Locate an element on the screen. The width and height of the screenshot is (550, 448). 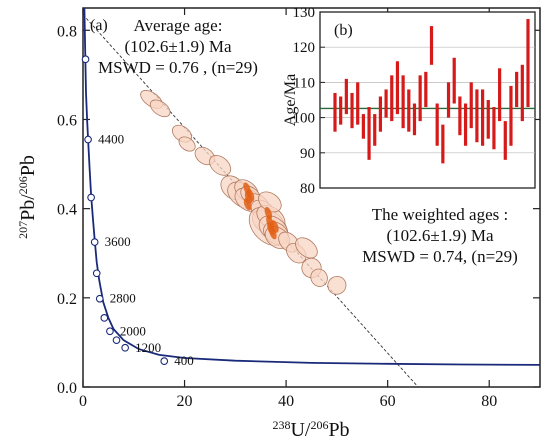
annotation-average-mswd: MSWD = 0.76 , (n=29) is located at coordinates (178, 67).